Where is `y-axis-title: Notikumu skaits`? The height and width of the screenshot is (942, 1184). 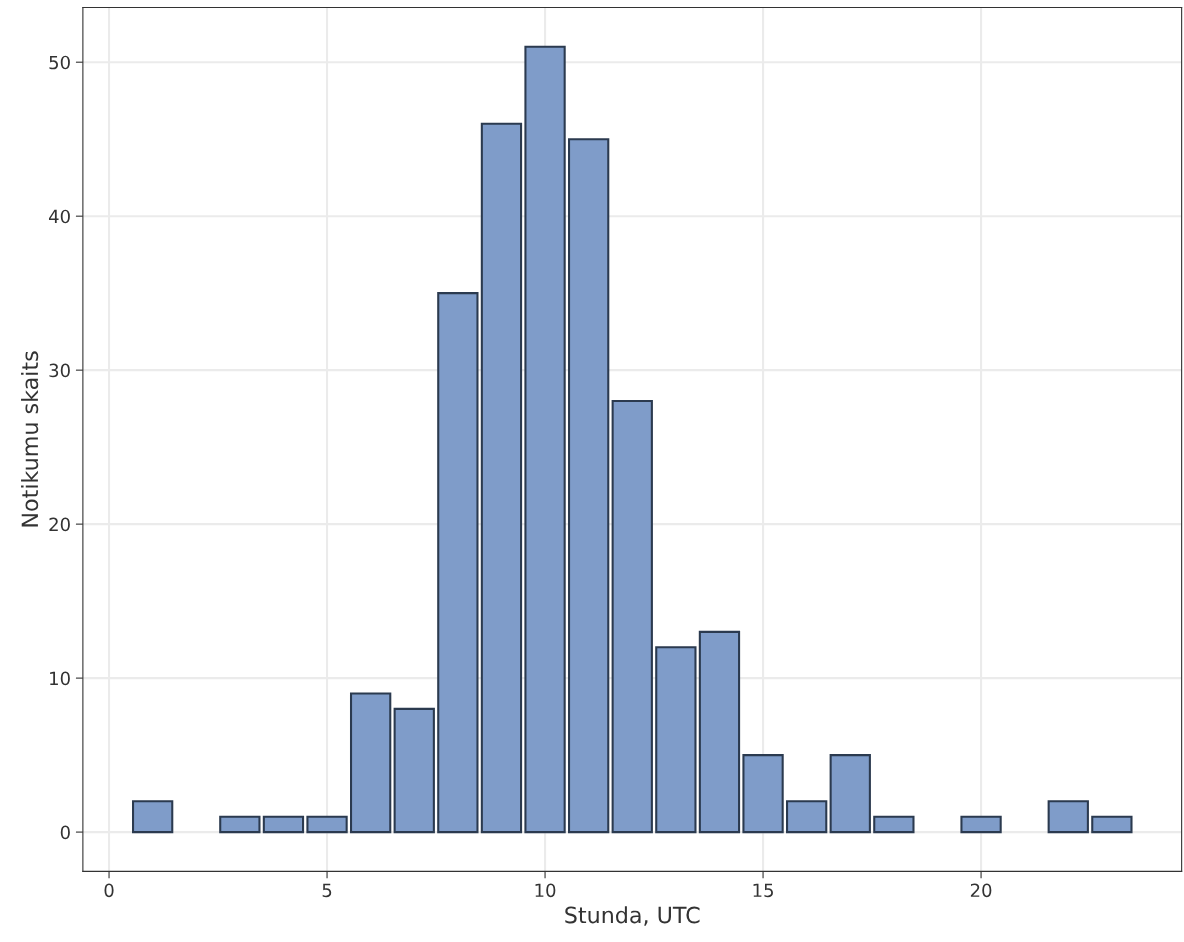 y-axis-title: Notikumu skaits is located at coordinates (30, 439).